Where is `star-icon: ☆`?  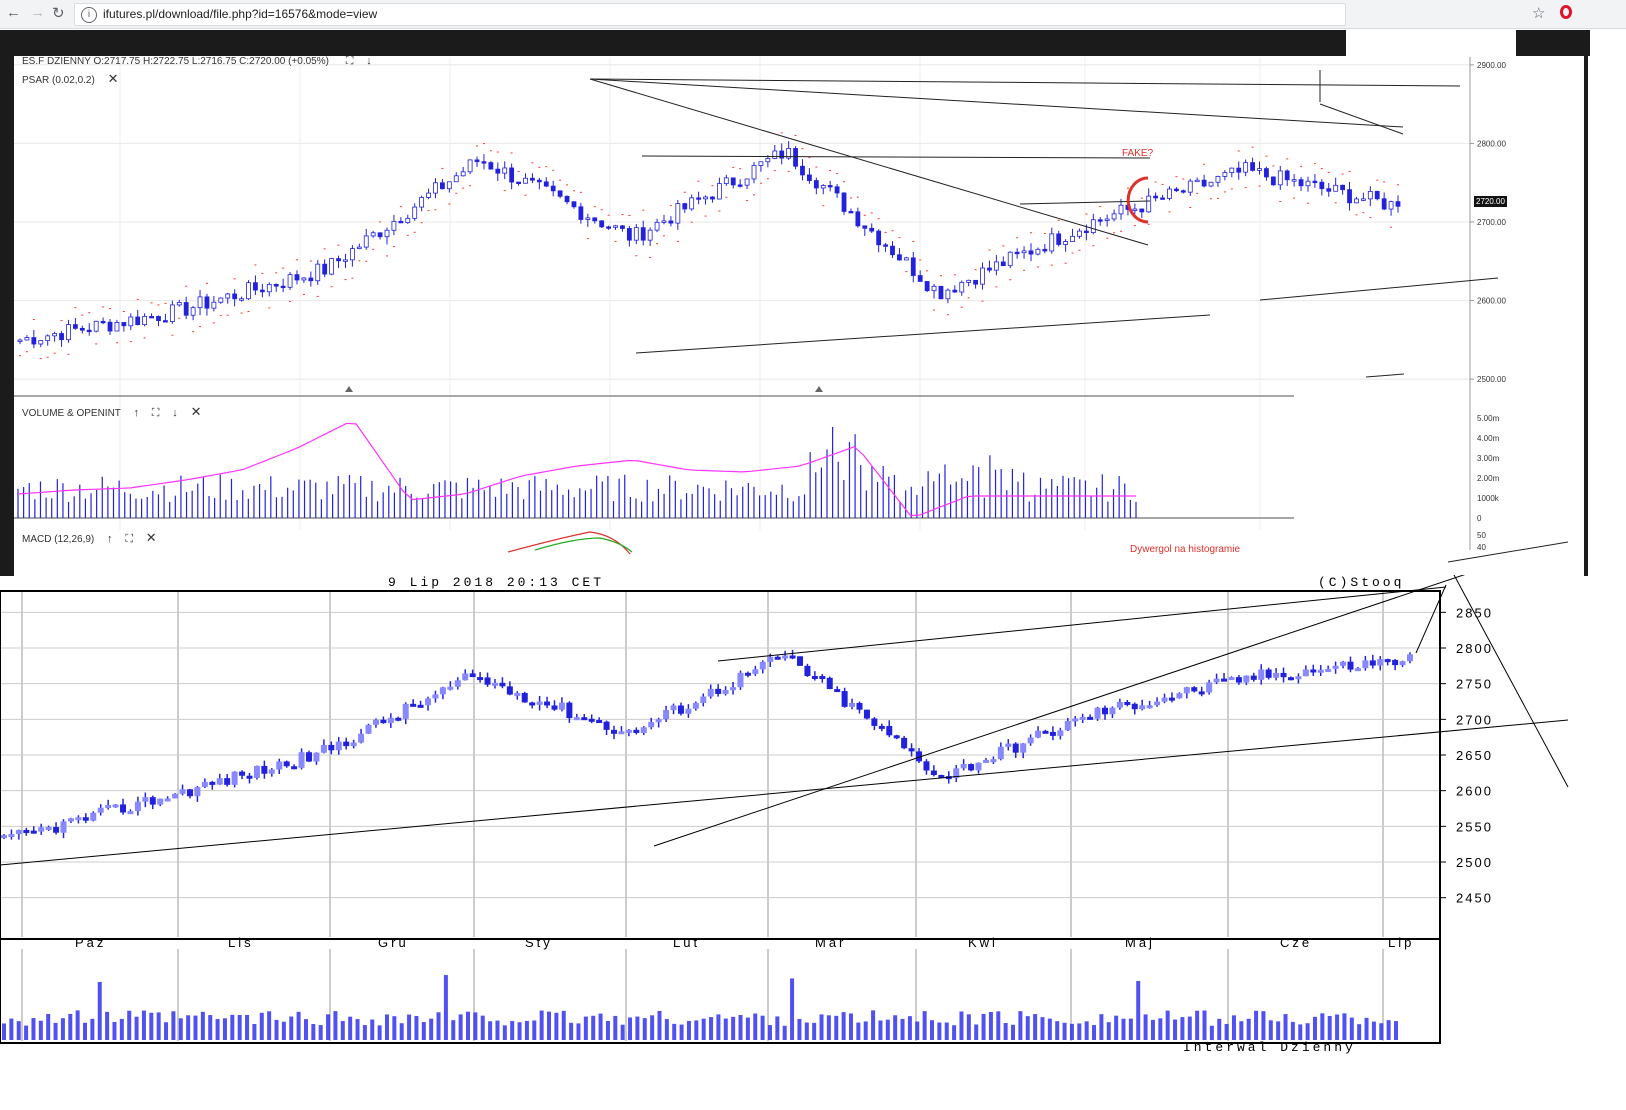
star-icon: ☆ is located at coordinates (1539, 13).